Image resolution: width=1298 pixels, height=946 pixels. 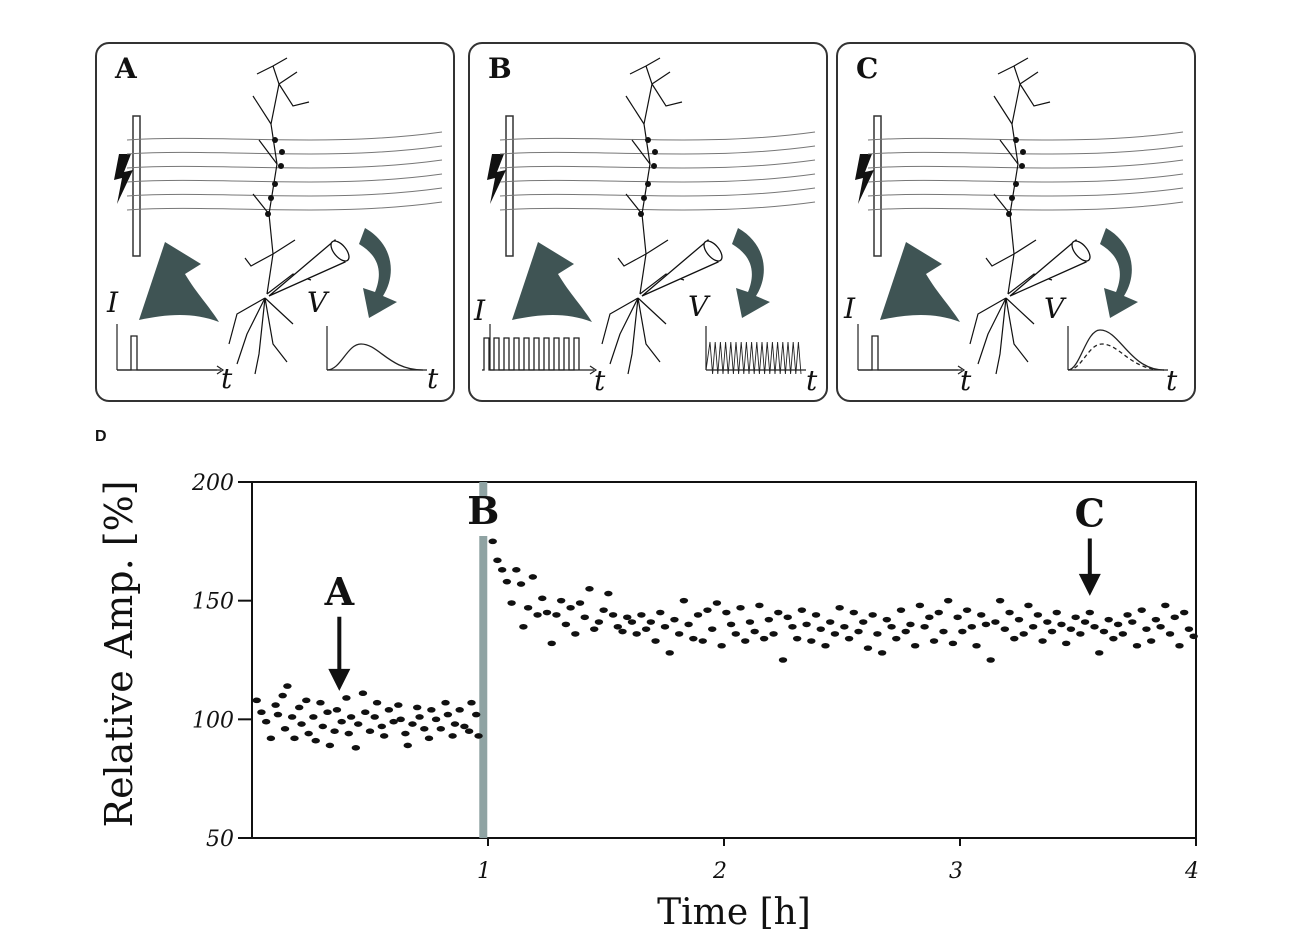 I want to click on voltage-trace-axes, so click(x=1117, y=348).